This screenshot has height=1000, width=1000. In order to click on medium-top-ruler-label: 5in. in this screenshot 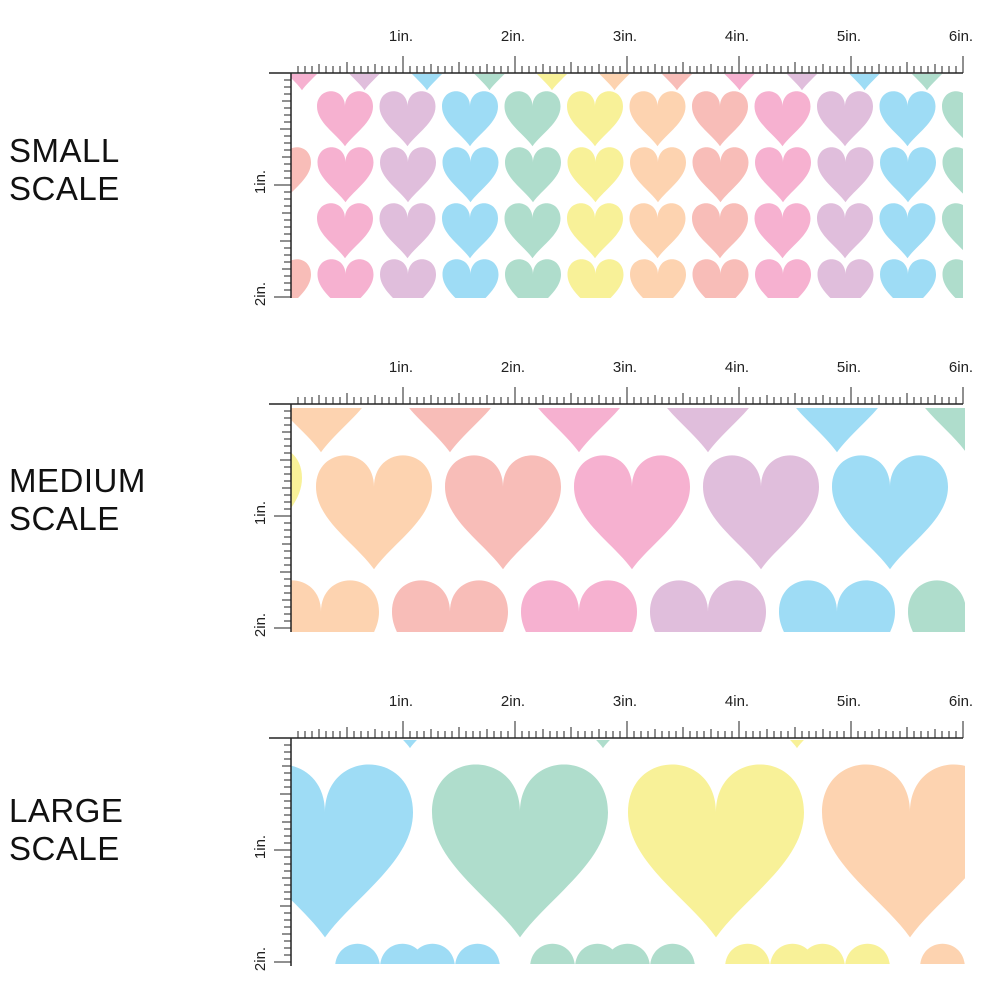, I will do `click(849, 367)`.